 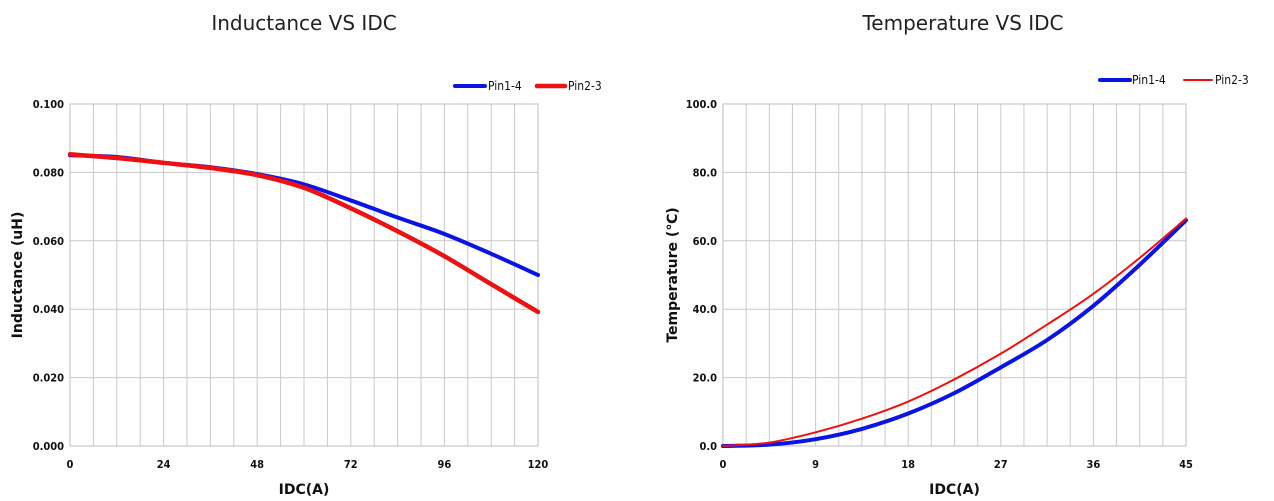 I want to click on inductance-legend: Pin1-4 Pin2-3, so click(x=527, y=86).